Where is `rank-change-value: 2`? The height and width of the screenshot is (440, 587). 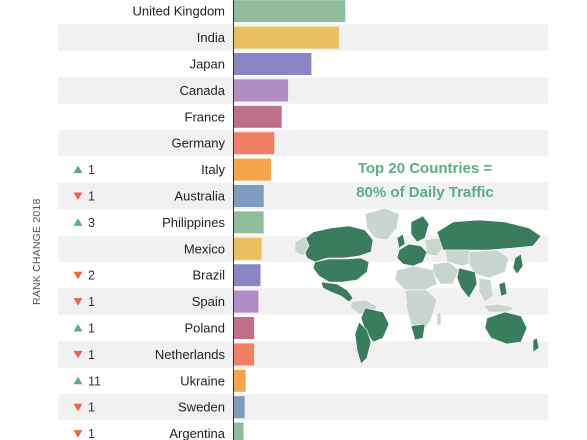
rank-change-value: 2 is located at coordinates (91, 276).